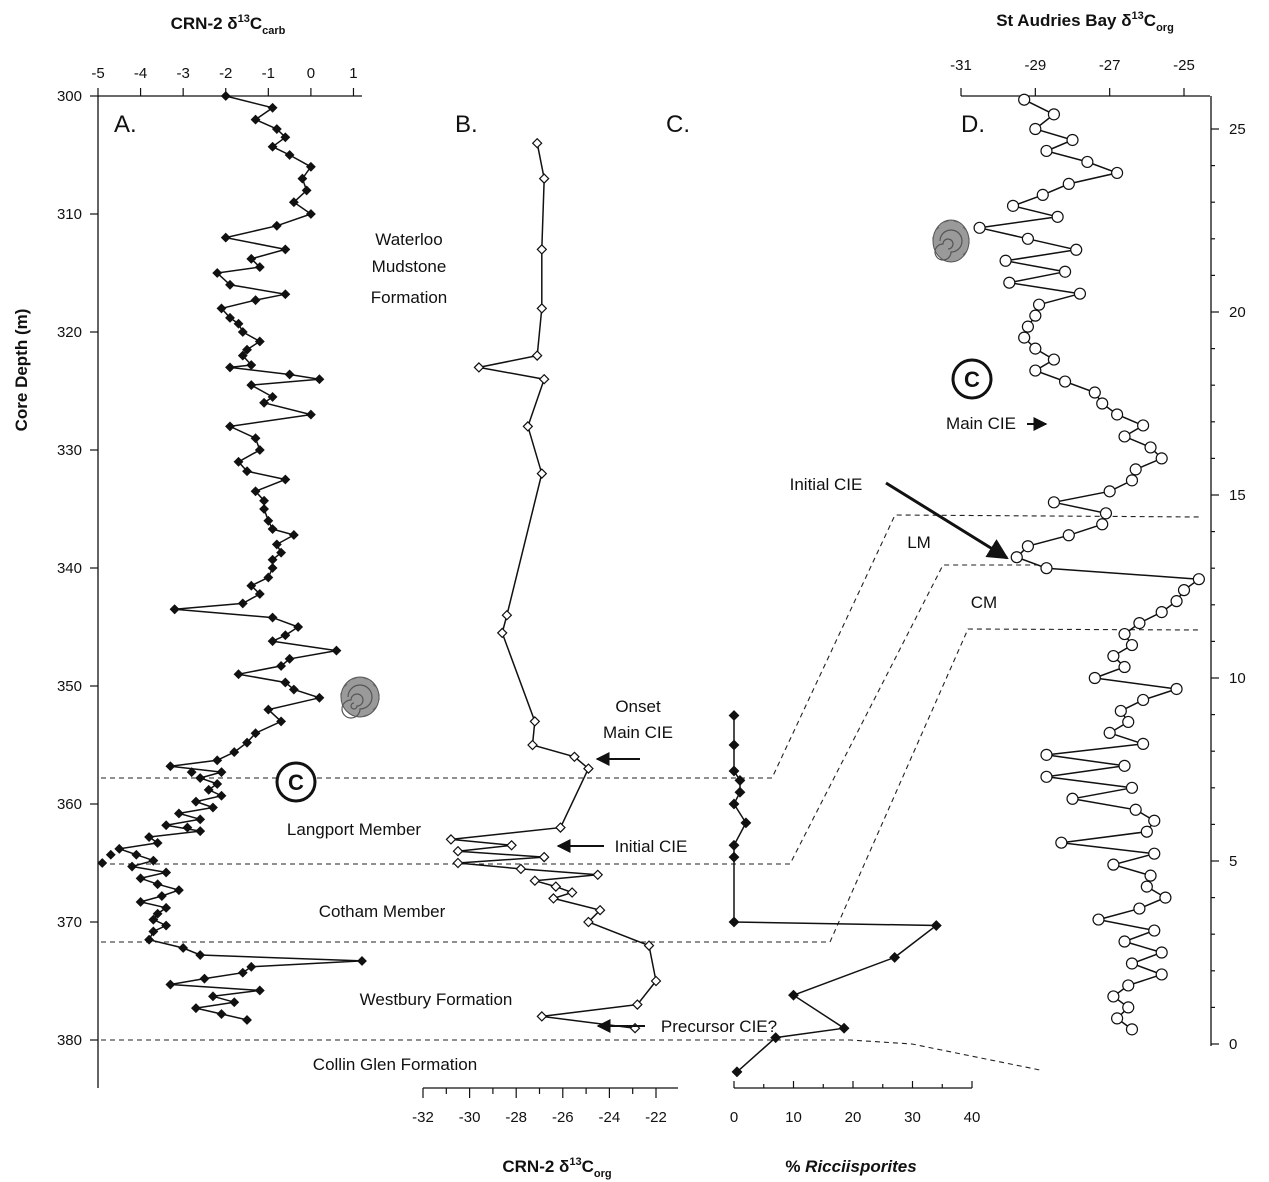 Image resolution: width=1269 pixels, height=1182 pixels. What do you see at coordinates (409, 297) in the screenshot?
I see `label-waterloo-3: Formation` at bounding box center [409, 297].